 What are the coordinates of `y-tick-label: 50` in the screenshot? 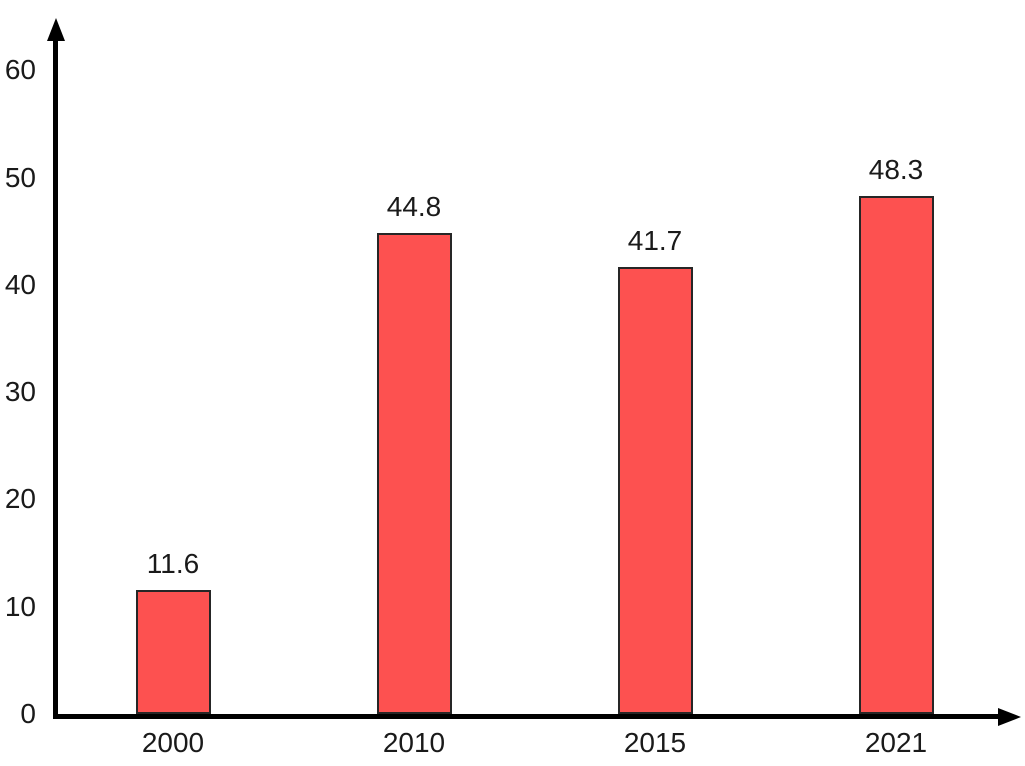 It's located at (20, 177).